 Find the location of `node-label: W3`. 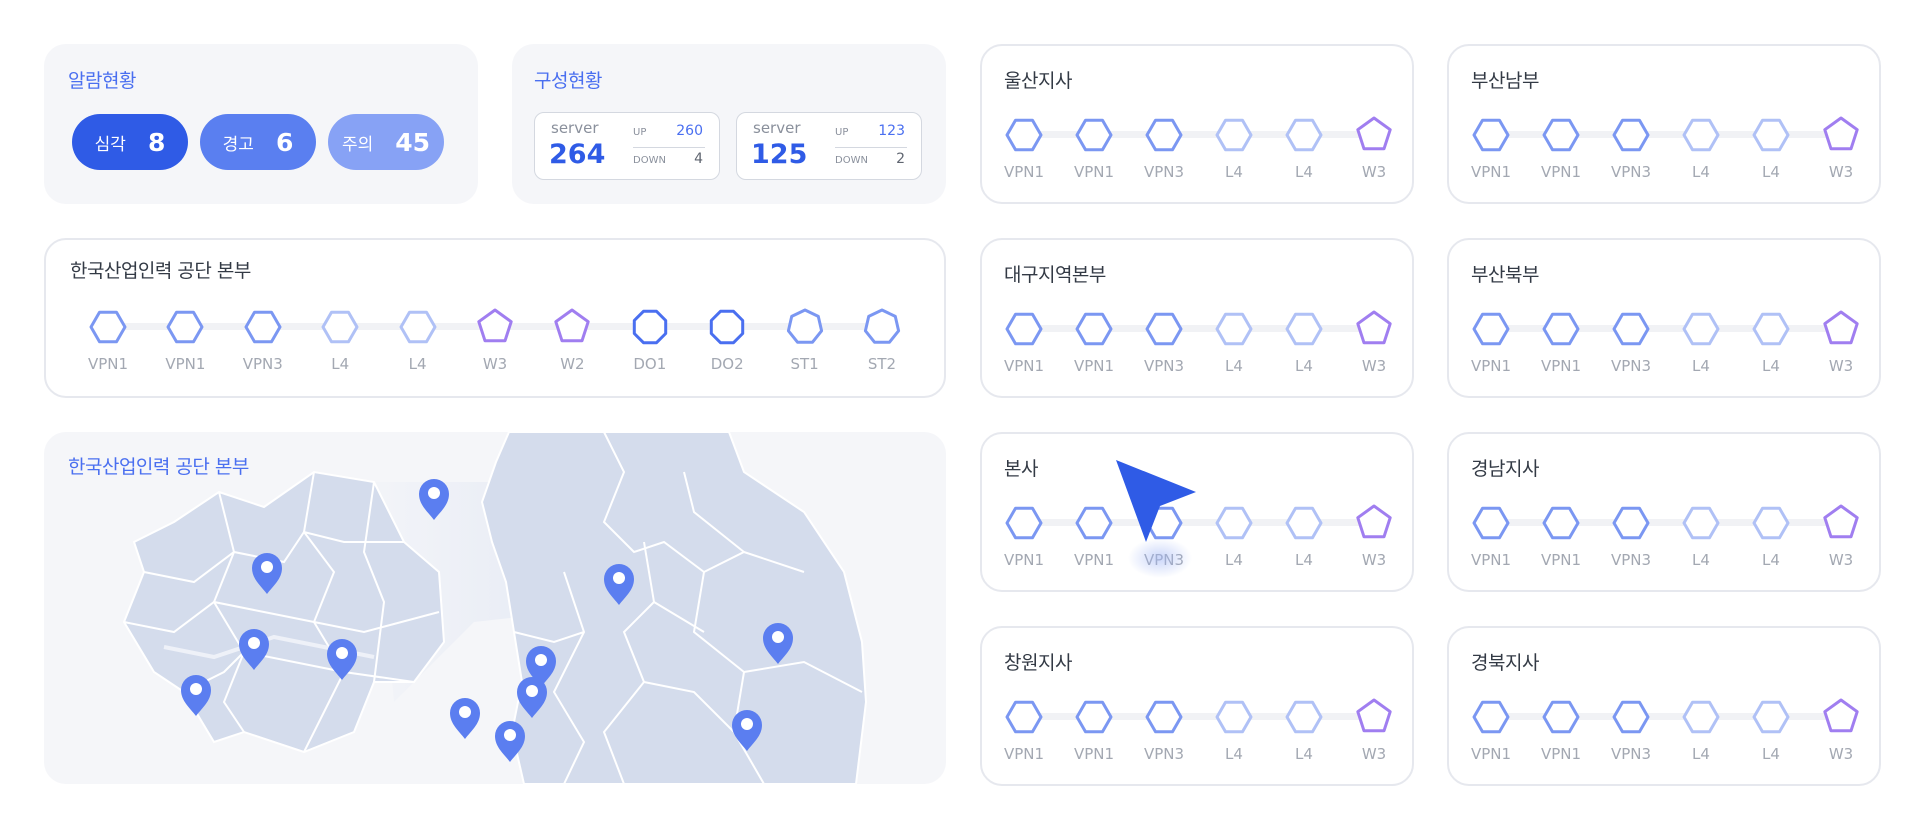

node-label: W3 is located at coordinates (1374, 366).